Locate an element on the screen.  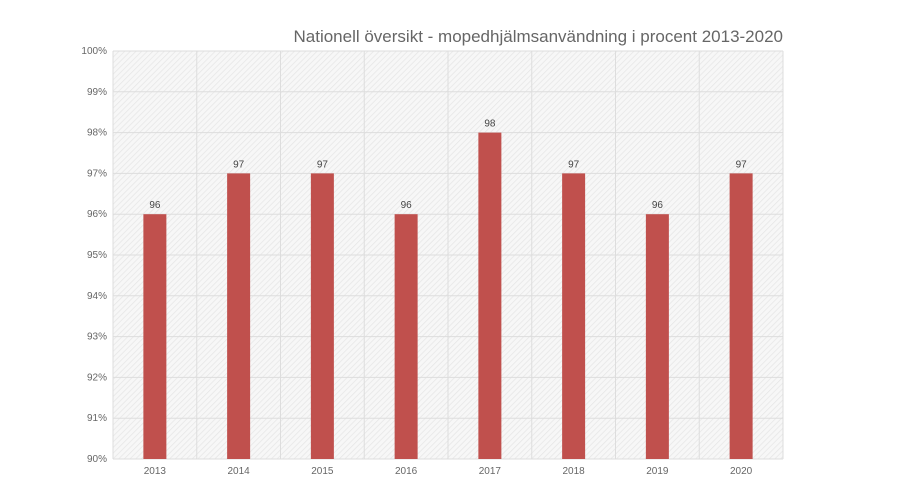
x-tick-label: 2018 is located at coordinates (574, 471).